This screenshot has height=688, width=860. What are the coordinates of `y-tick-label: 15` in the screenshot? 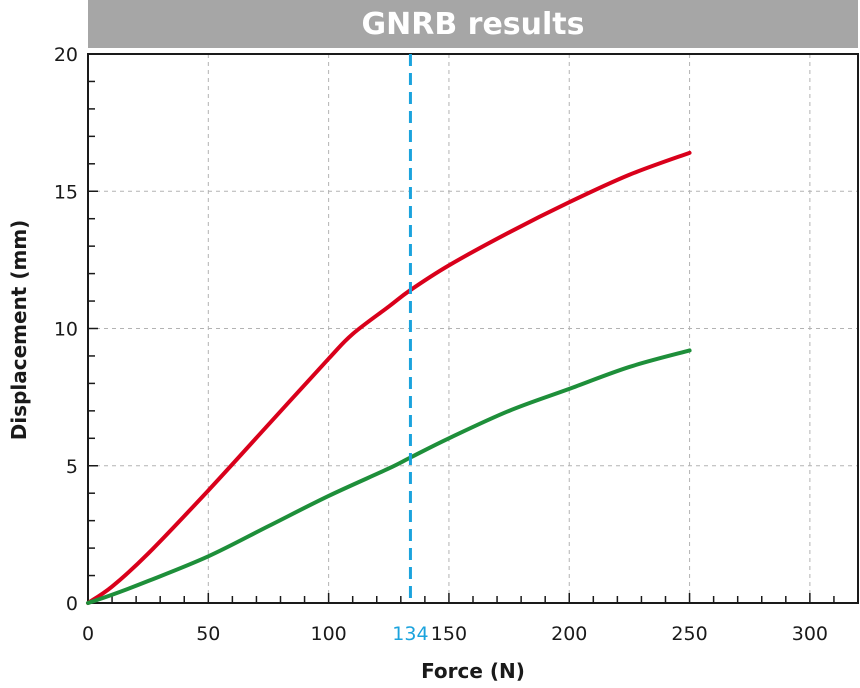 It's located at (66, 192).